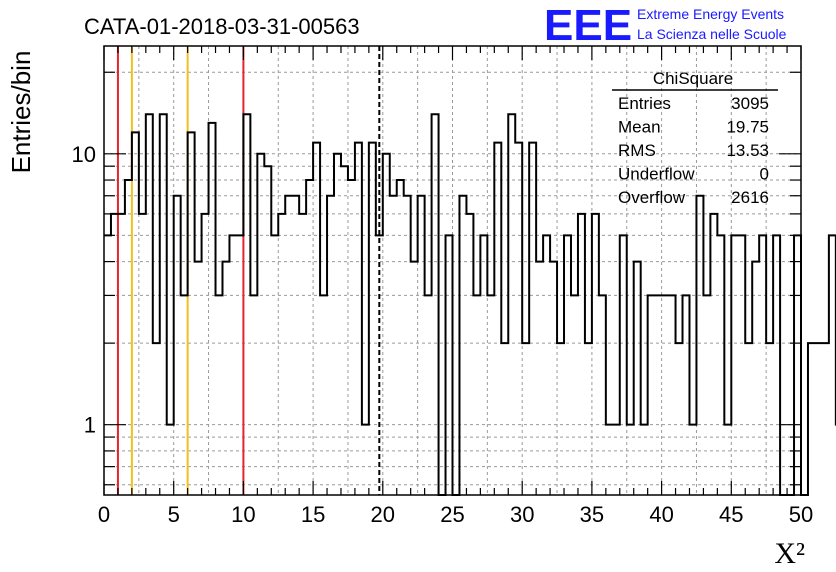 The width and height of the screenshot is (836, 572). Describe the element at coordinates (693, 78) in the screenshot. I see `stats-title: ChiSquare` at that location.